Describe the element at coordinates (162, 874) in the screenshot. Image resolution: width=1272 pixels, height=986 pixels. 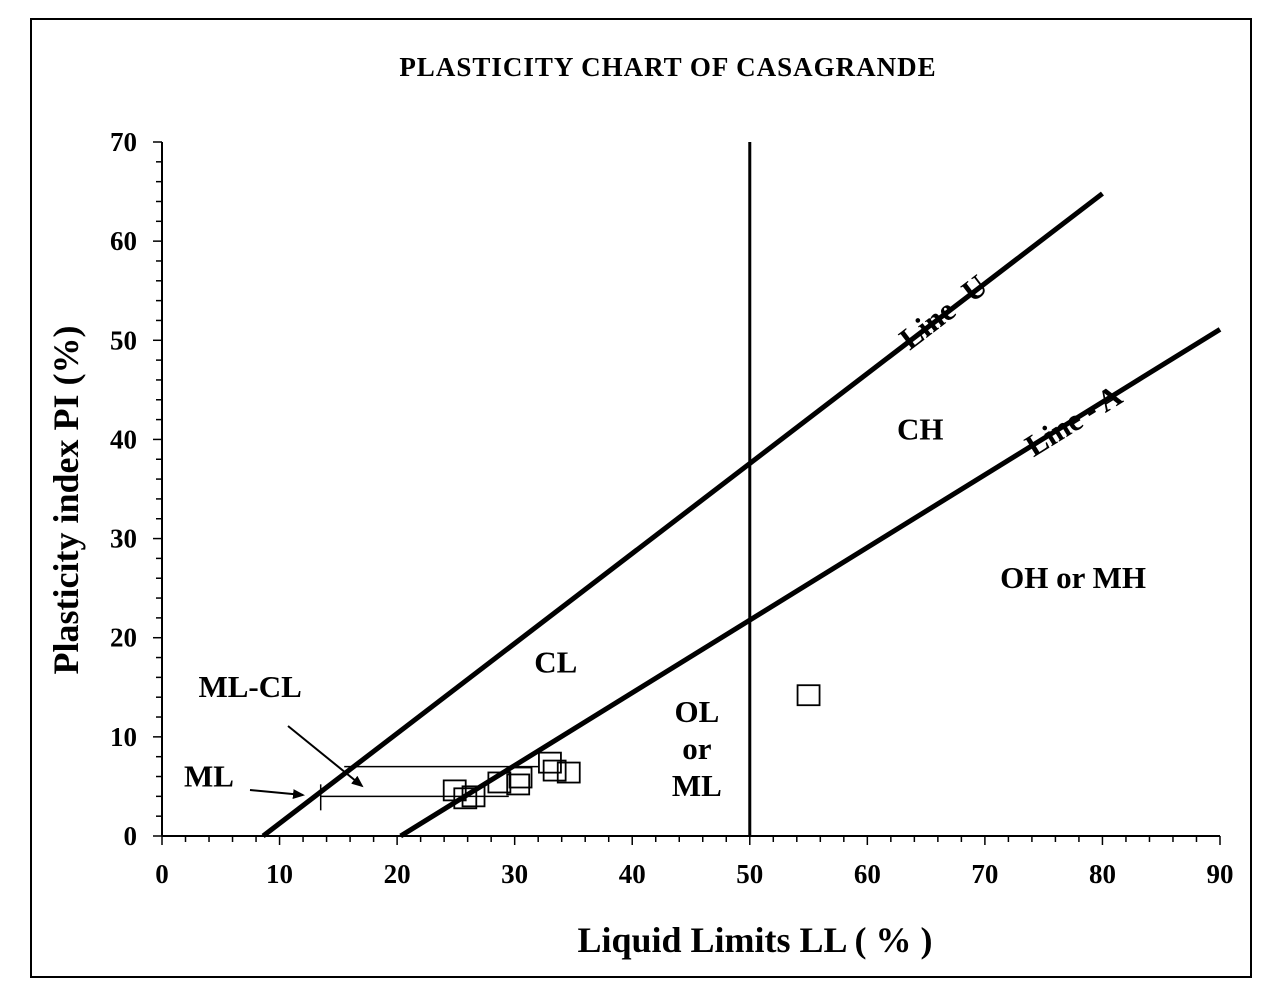
I see `x-tick-label: 0` at that location.